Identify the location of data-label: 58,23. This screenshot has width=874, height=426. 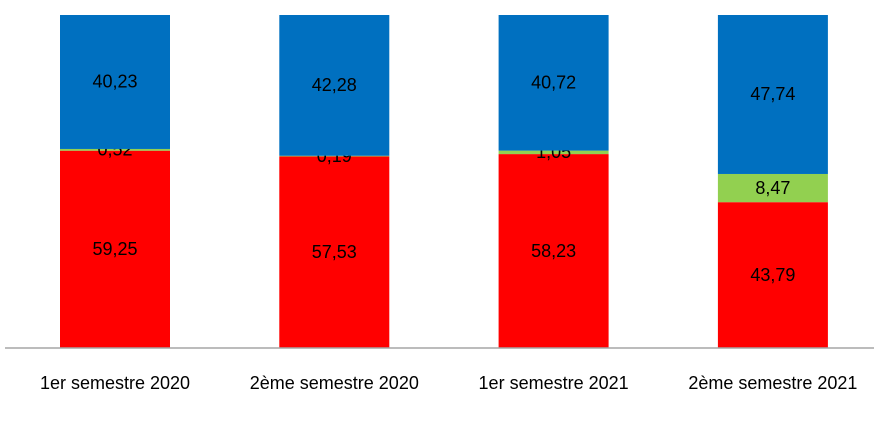
(553, 251).